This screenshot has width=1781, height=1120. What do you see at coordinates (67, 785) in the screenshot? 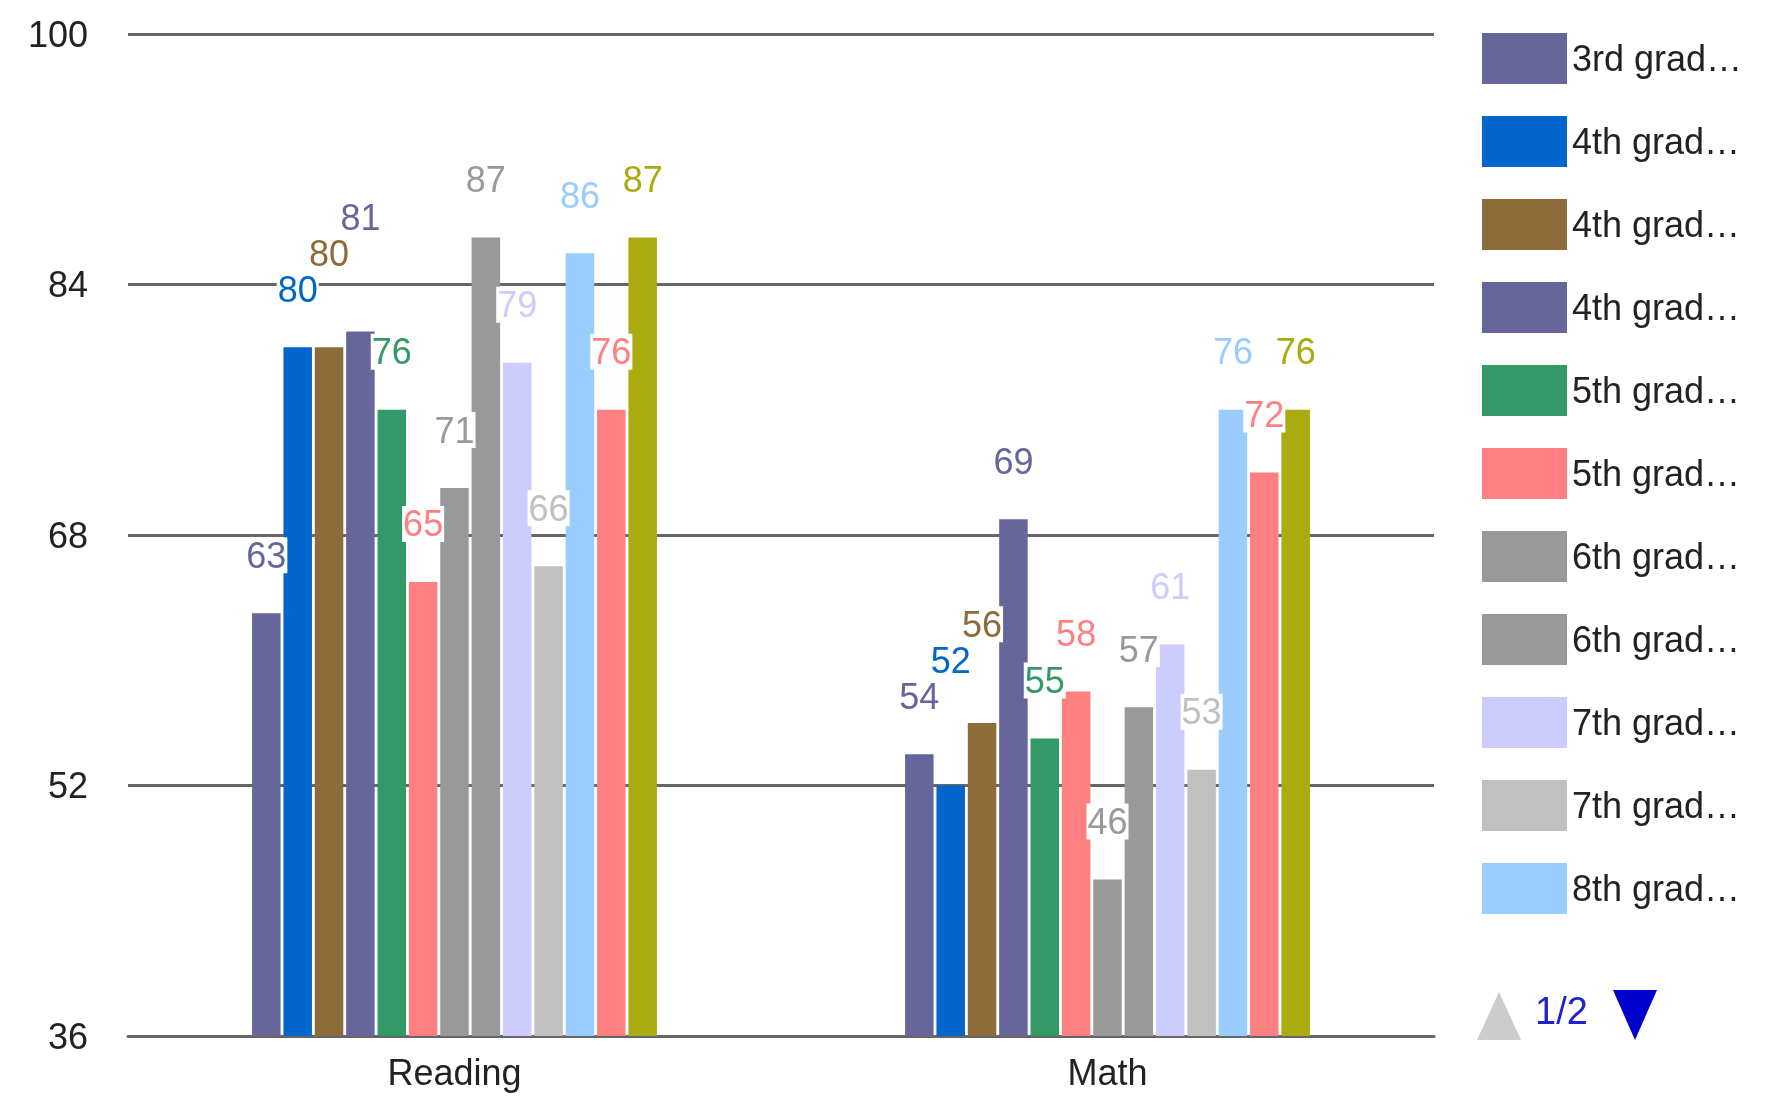
I see `y-tick-label: 52` at bounding box center [67, 785].